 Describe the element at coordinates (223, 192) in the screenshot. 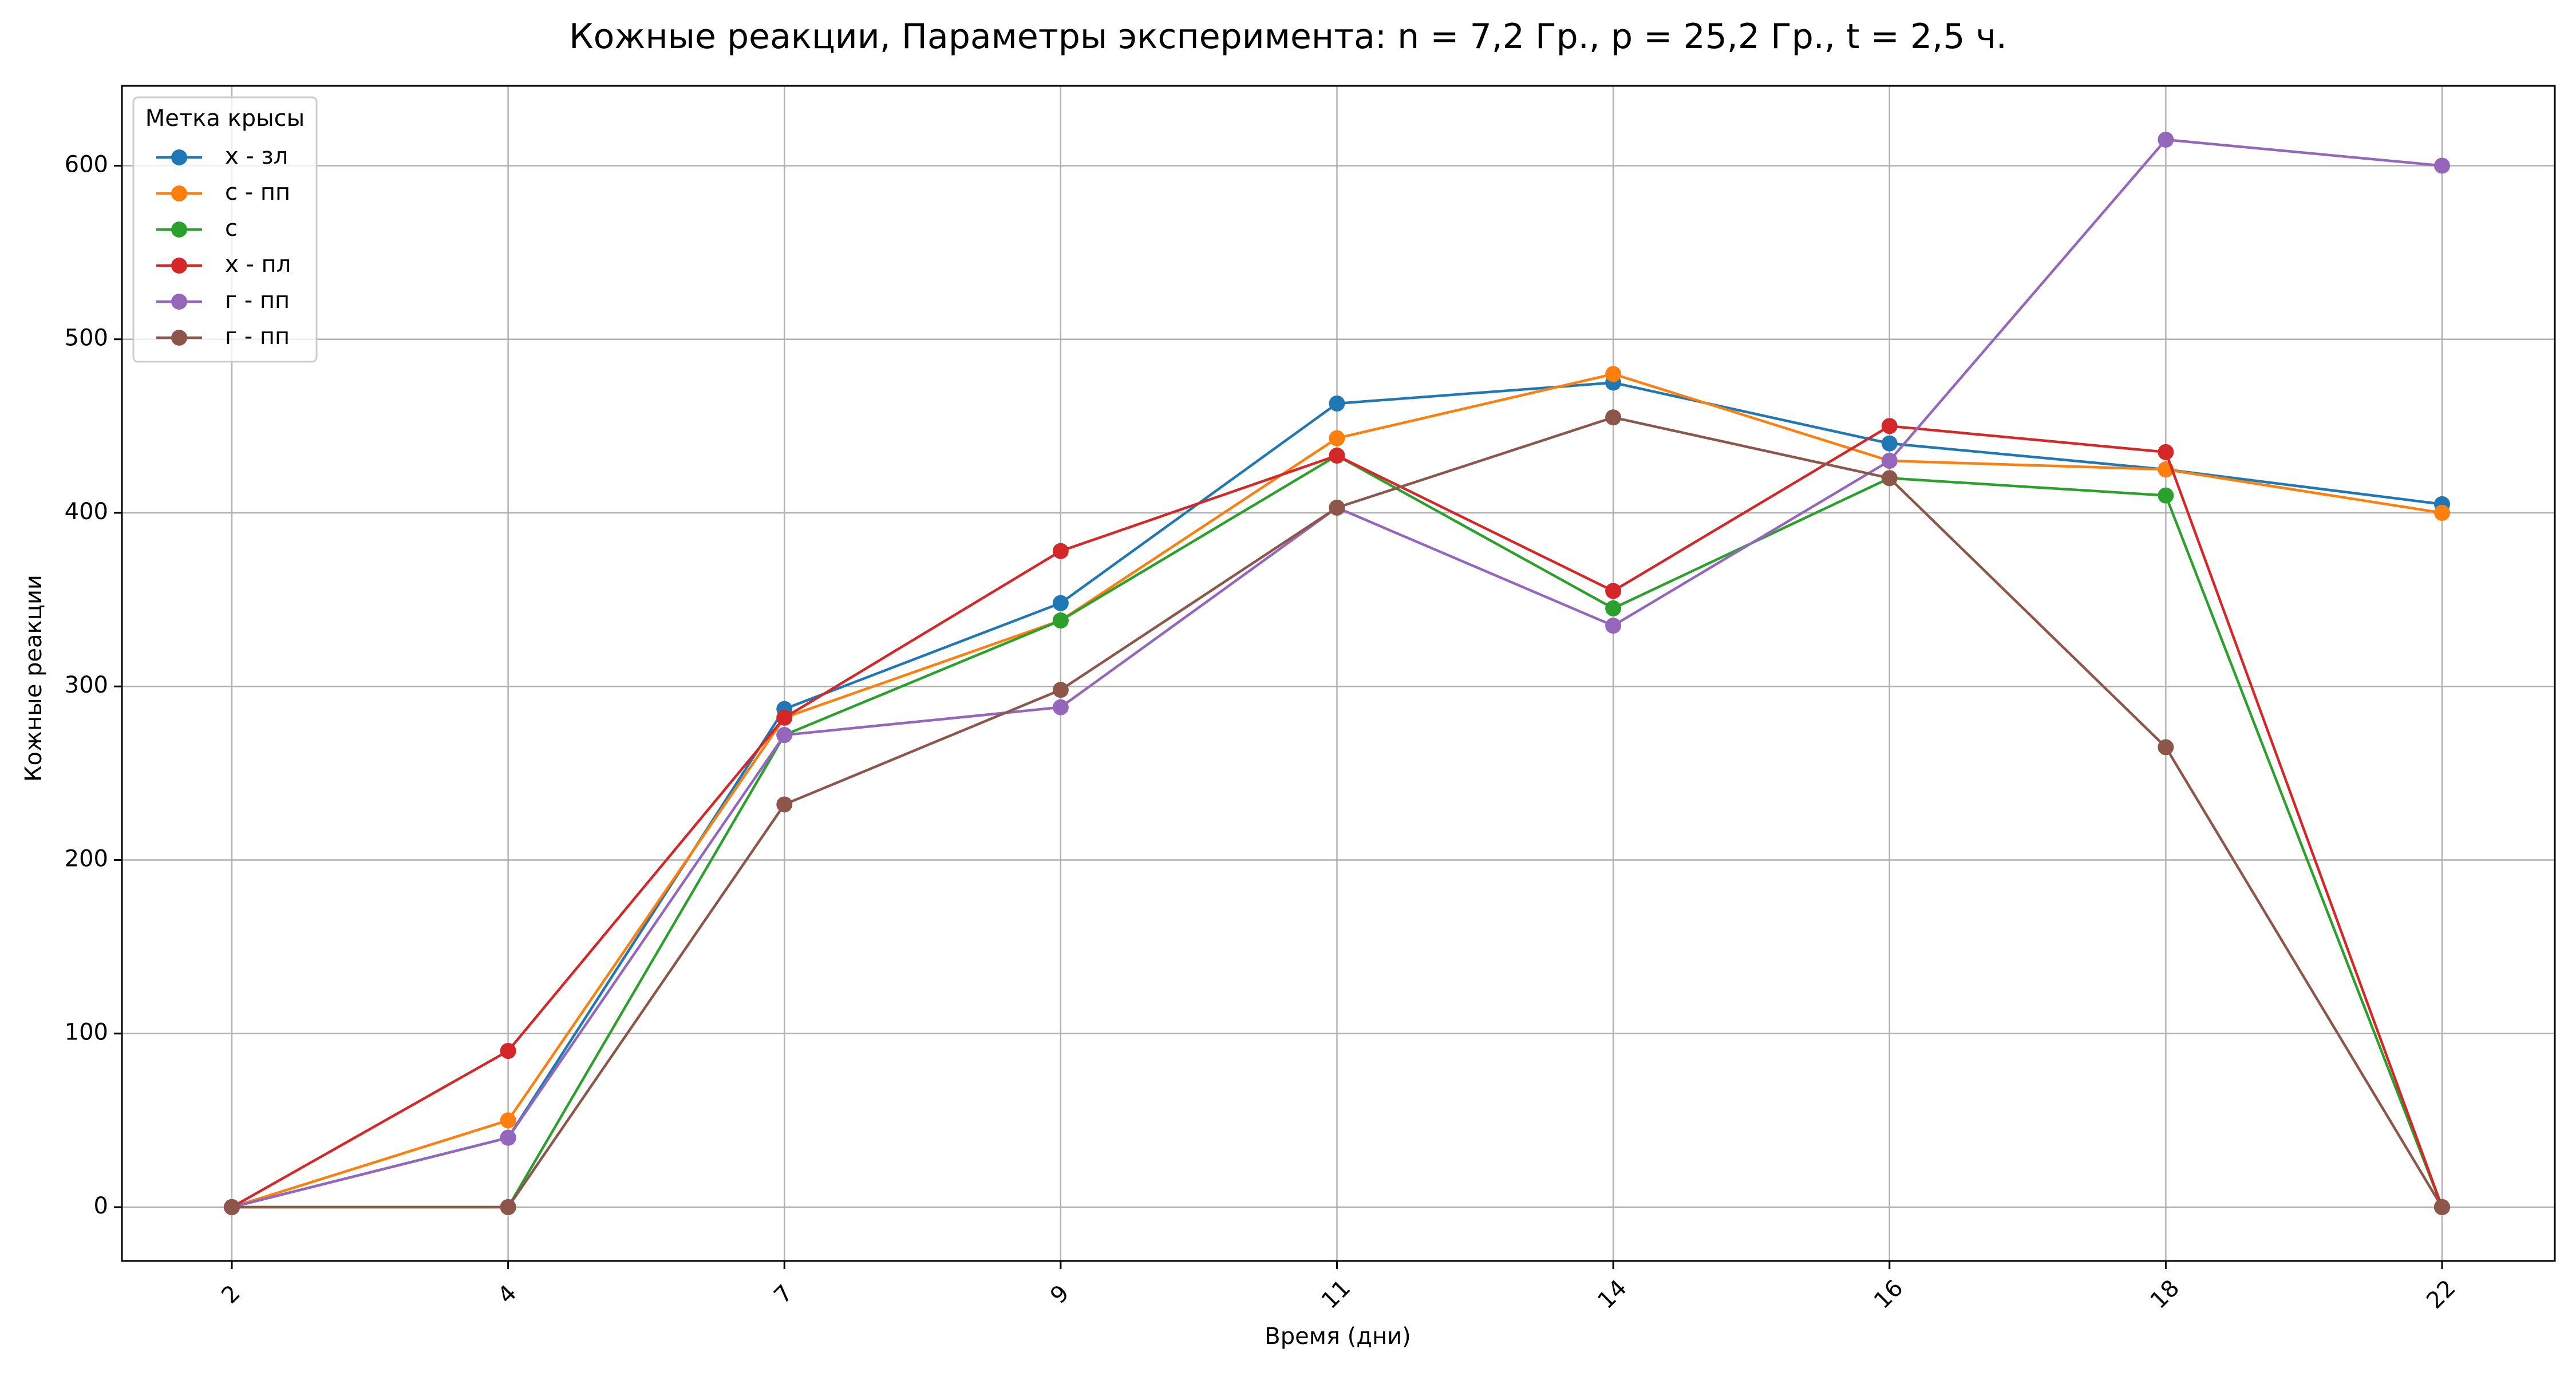

I see `legend-item: с - пп` at that location.